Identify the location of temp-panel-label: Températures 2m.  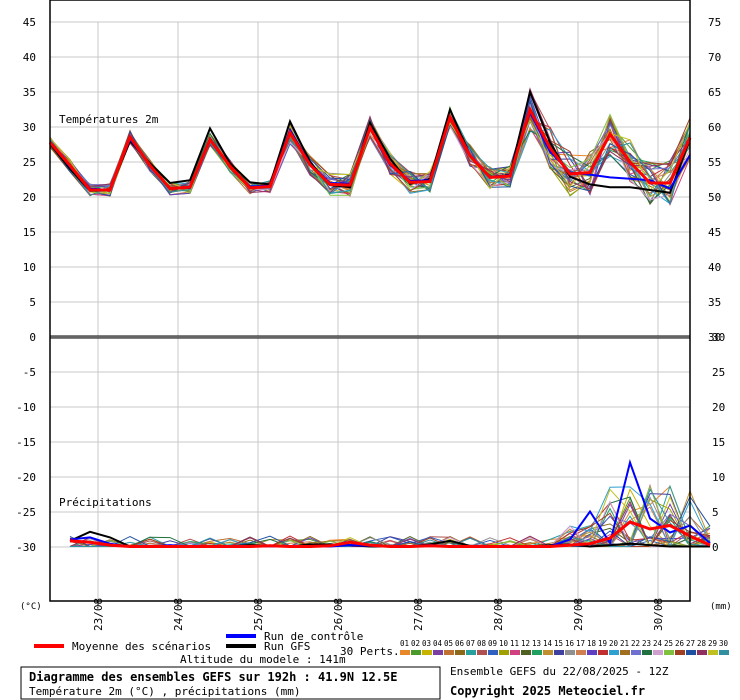
(109, 119).